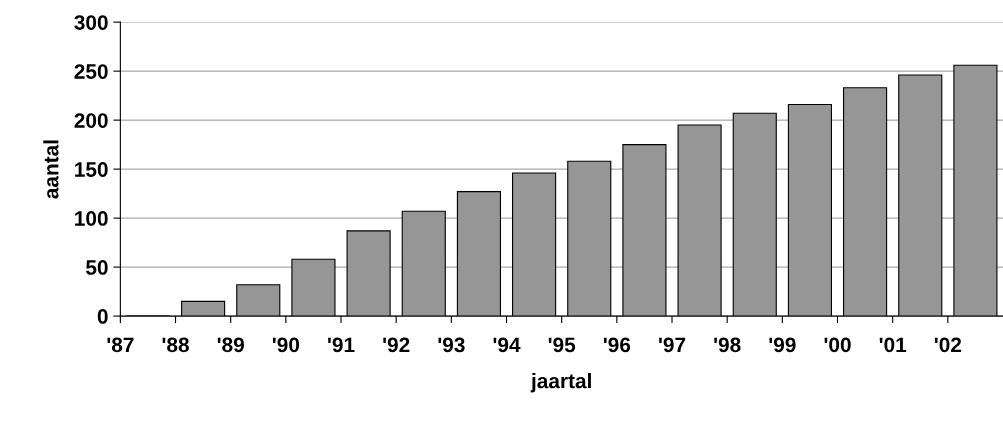  I want to click on x-tick-label: '93, so click(451, 345).